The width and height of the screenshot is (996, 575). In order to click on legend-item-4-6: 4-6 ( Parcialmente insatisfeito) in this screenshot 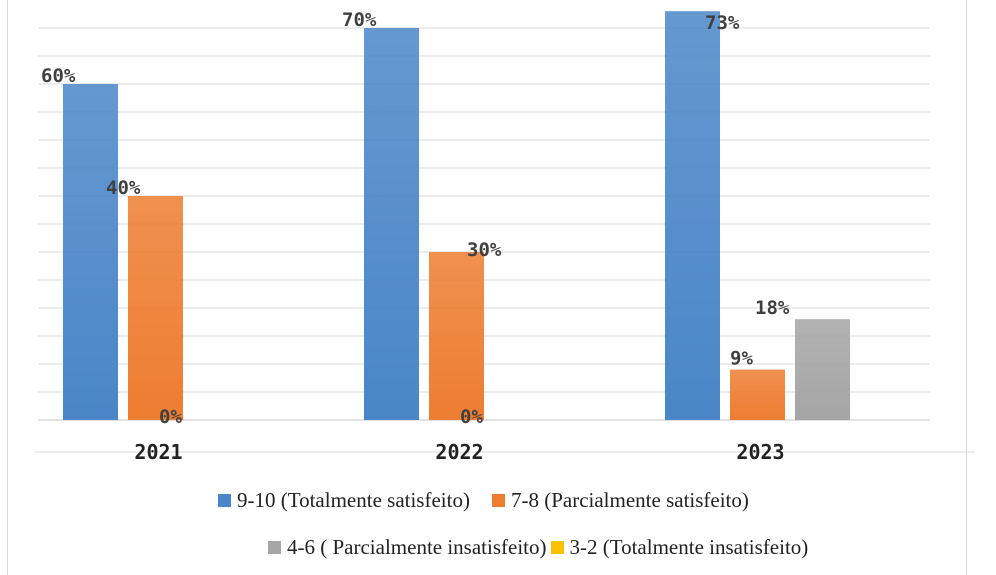, I will do `click(407, 547)`.